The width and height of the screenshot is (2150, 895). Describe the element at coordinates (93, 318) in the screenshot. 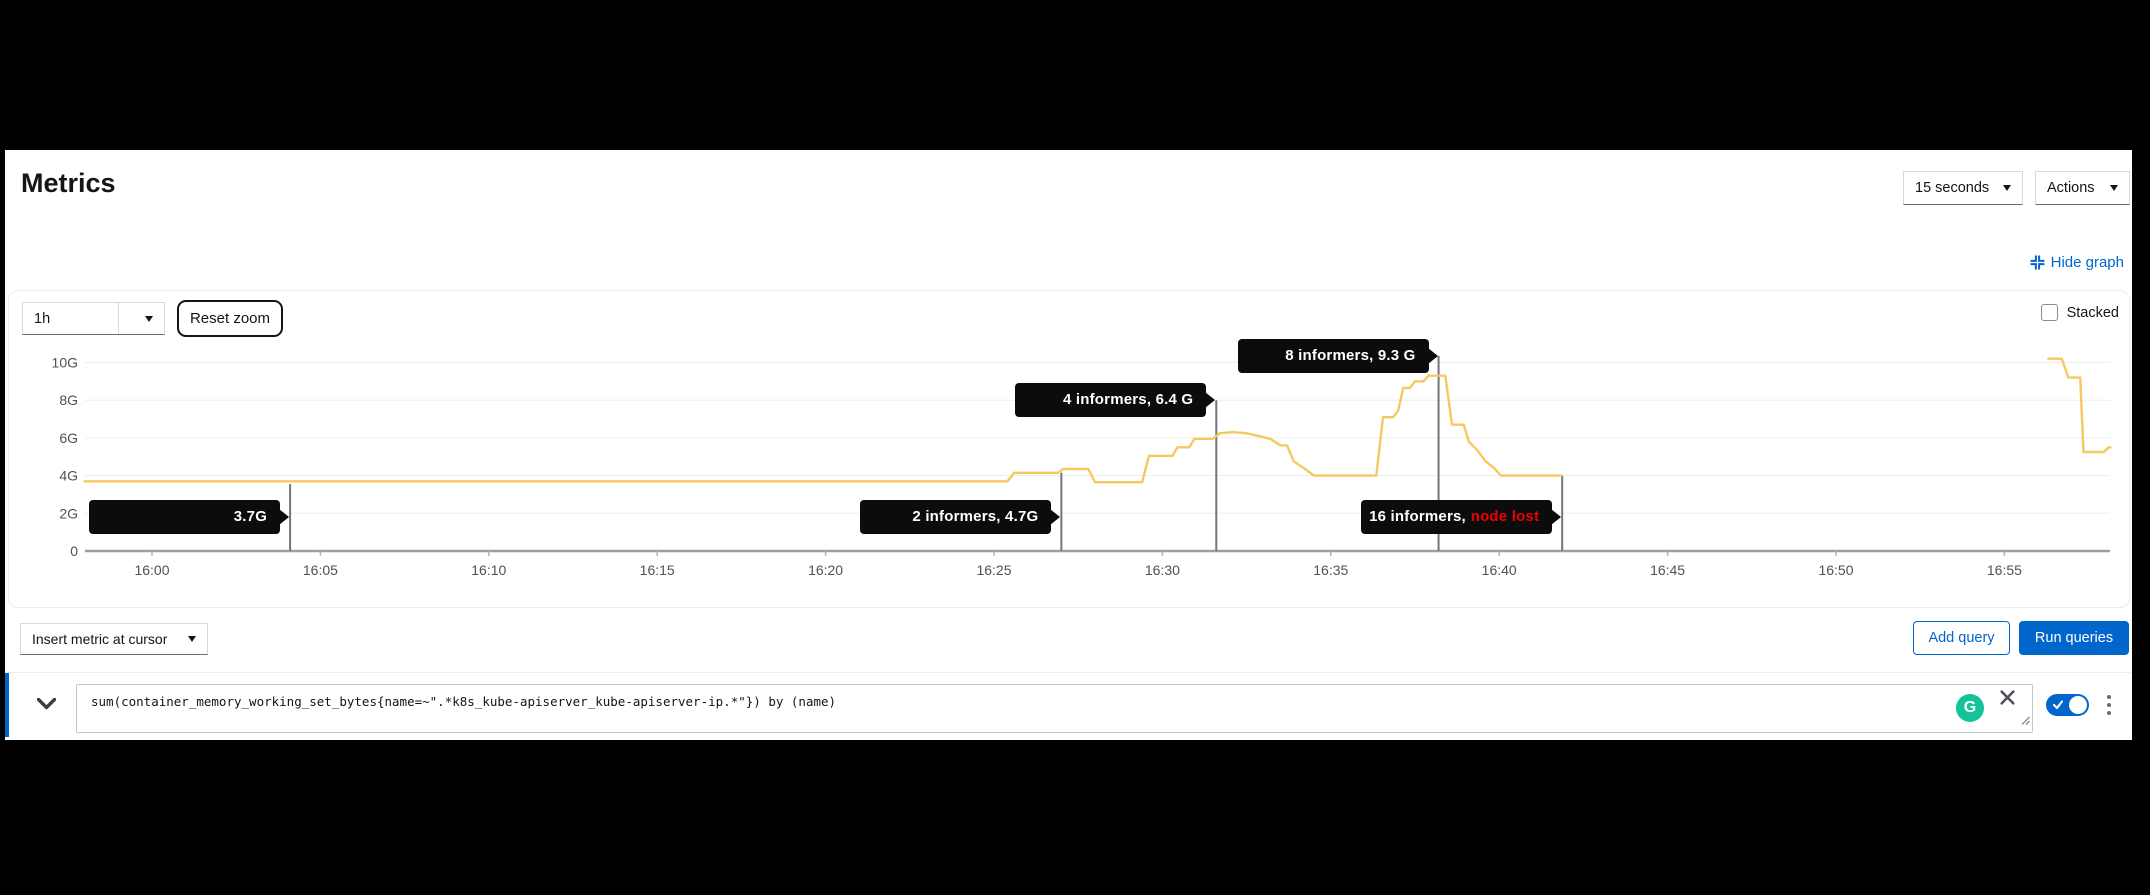

I see `duration-select: 1h` at that location.